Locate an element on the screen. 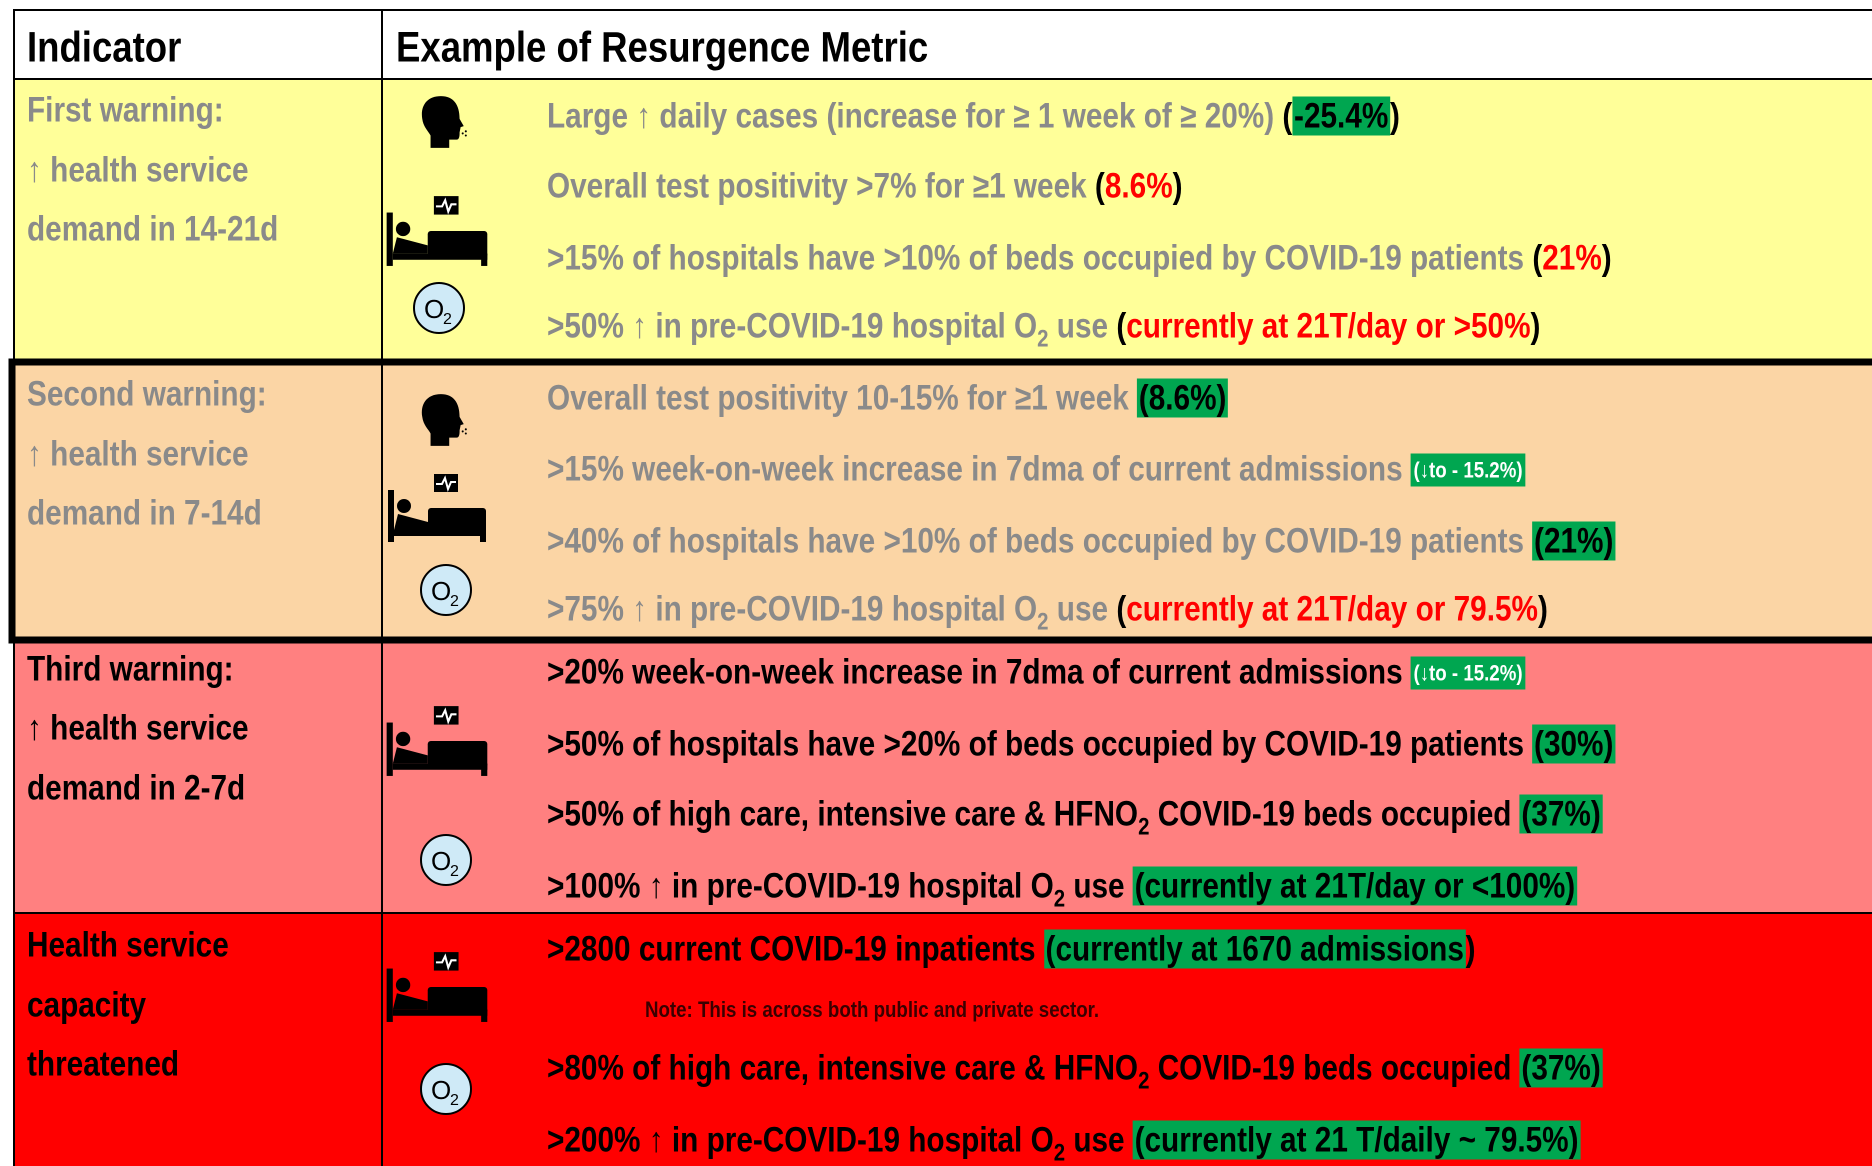 Image resolution: width=1872 pixels, height=1166 pixels. indicator: threatened is located at coordinates (103, 1064).